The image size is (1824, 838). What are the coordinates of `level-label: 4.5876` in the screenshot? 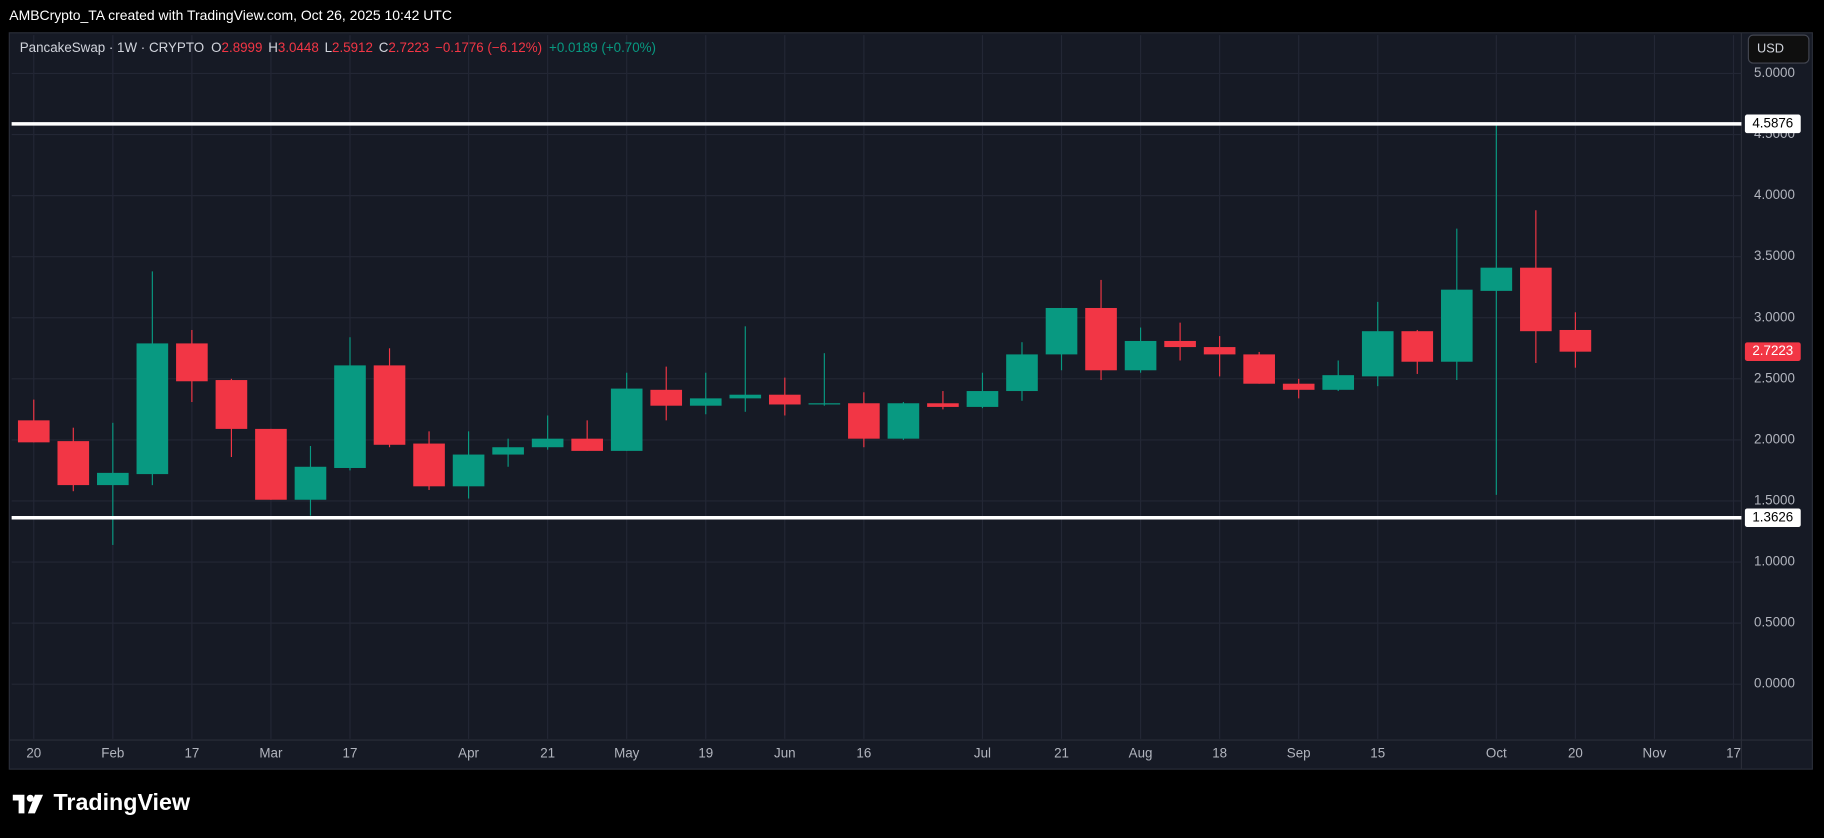 It's located at (1772, 122).